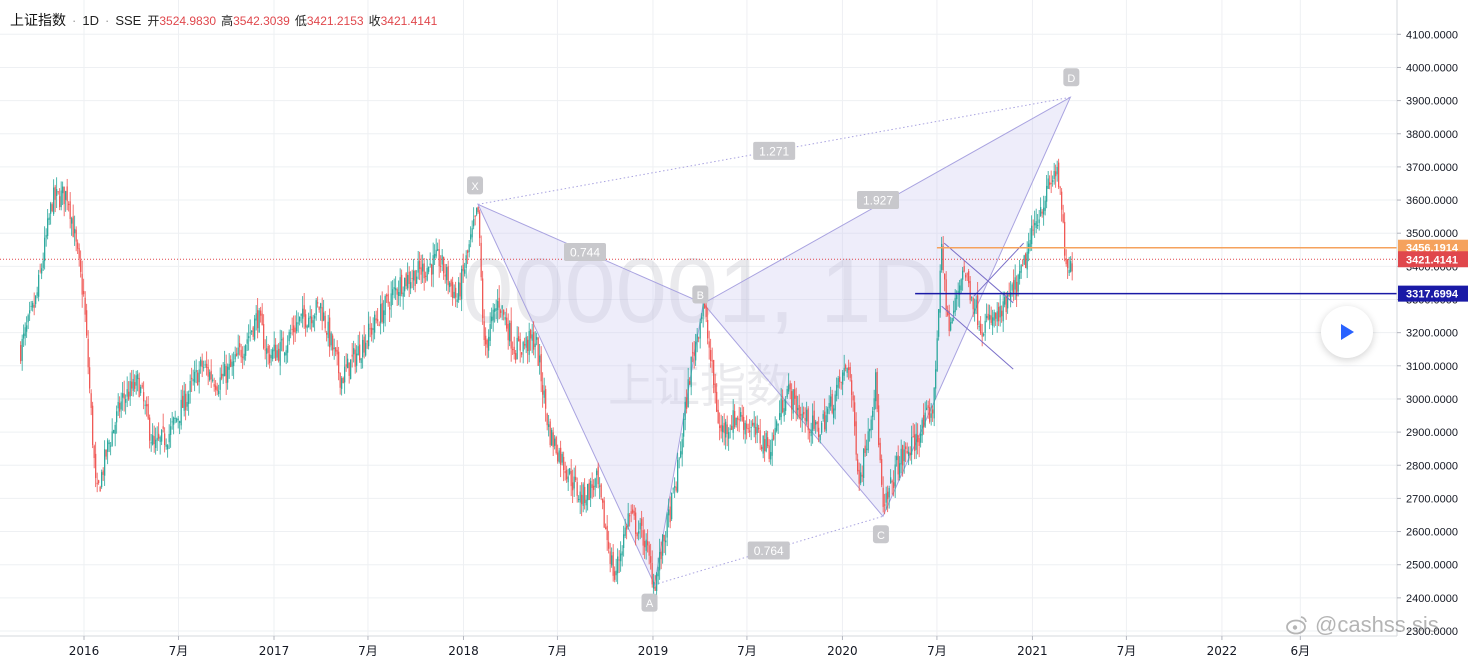 The image size is (1475, 666). I want to click on price-tick-label: 2600.0000, so click(1432, 533).